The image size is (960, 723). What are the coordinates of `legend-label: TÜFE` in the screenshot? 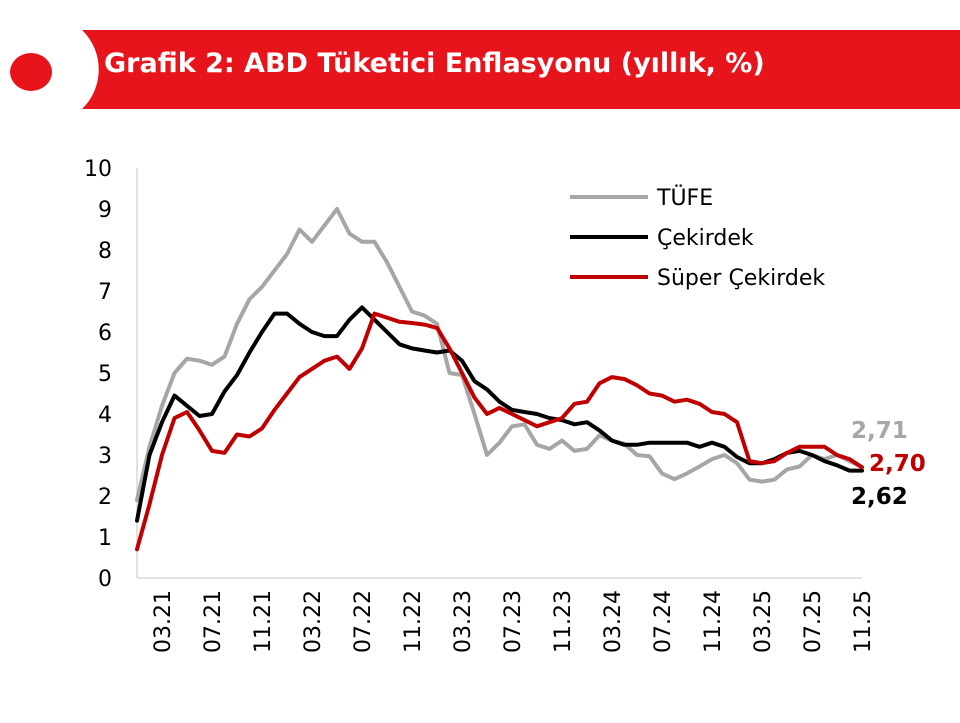 It's located at (684, 198).